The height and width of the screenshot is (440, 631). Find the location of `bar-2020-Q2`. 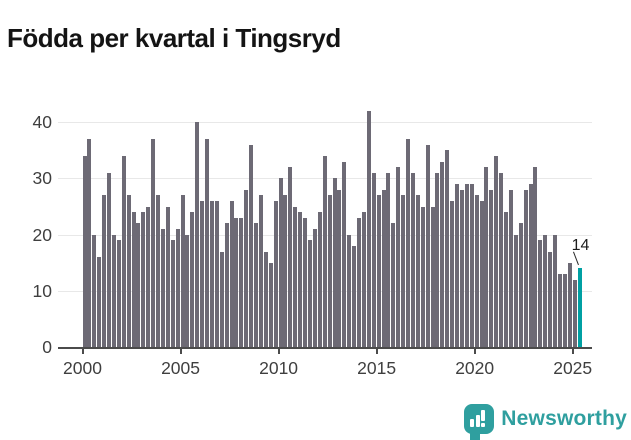

bar-2020-Q2 is located at coordinates (481, 273).